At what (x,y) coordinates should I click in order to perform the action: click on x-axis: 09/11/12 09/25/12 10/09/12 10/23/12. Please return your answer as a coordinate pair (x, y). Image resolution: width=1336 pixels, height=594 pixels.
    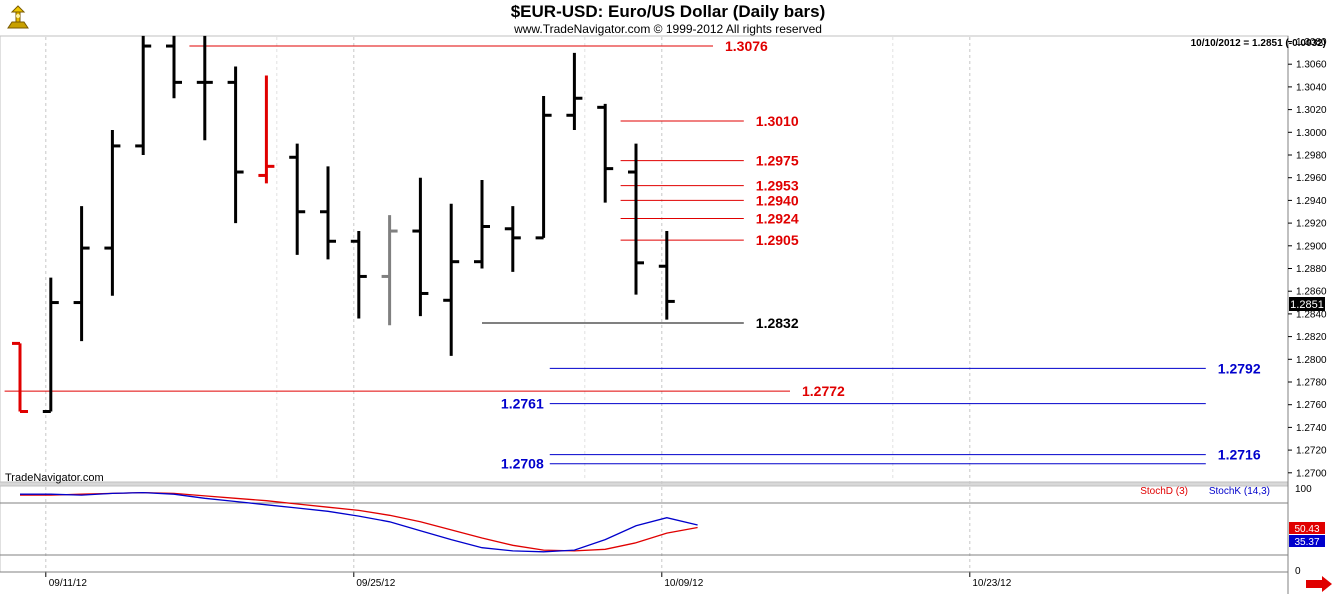
    Looking at the image, I should click on (644, 580).